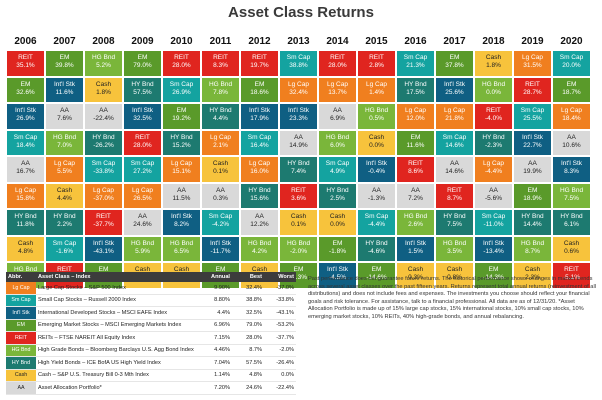  I want to click on quilt-cell: REIT 28.7%, so click(532, 89).